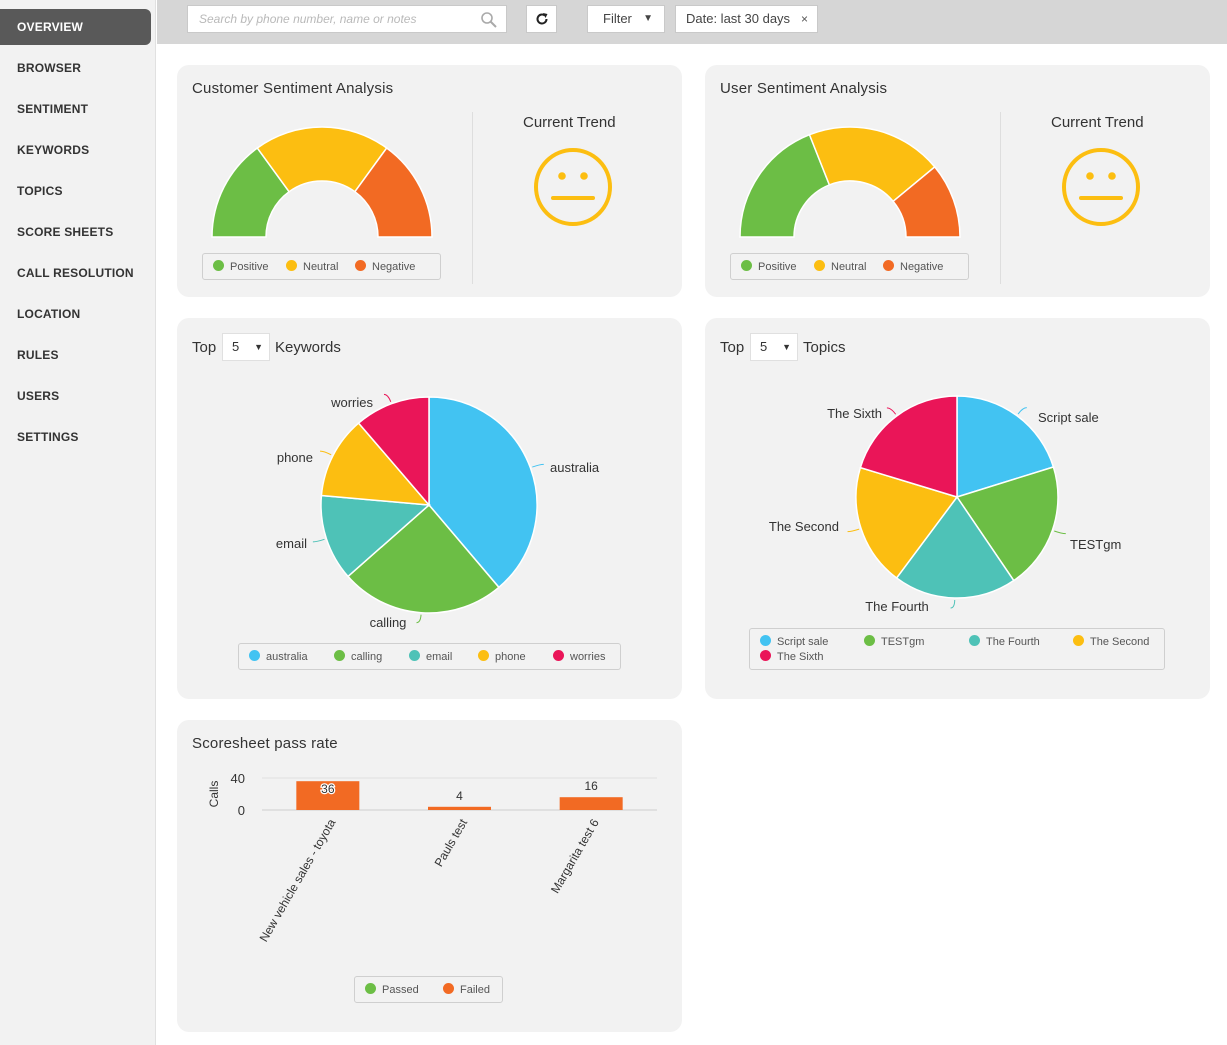  Describe the element at coordinates (1000, 198) in the screenshot. I see `divider` at that location.